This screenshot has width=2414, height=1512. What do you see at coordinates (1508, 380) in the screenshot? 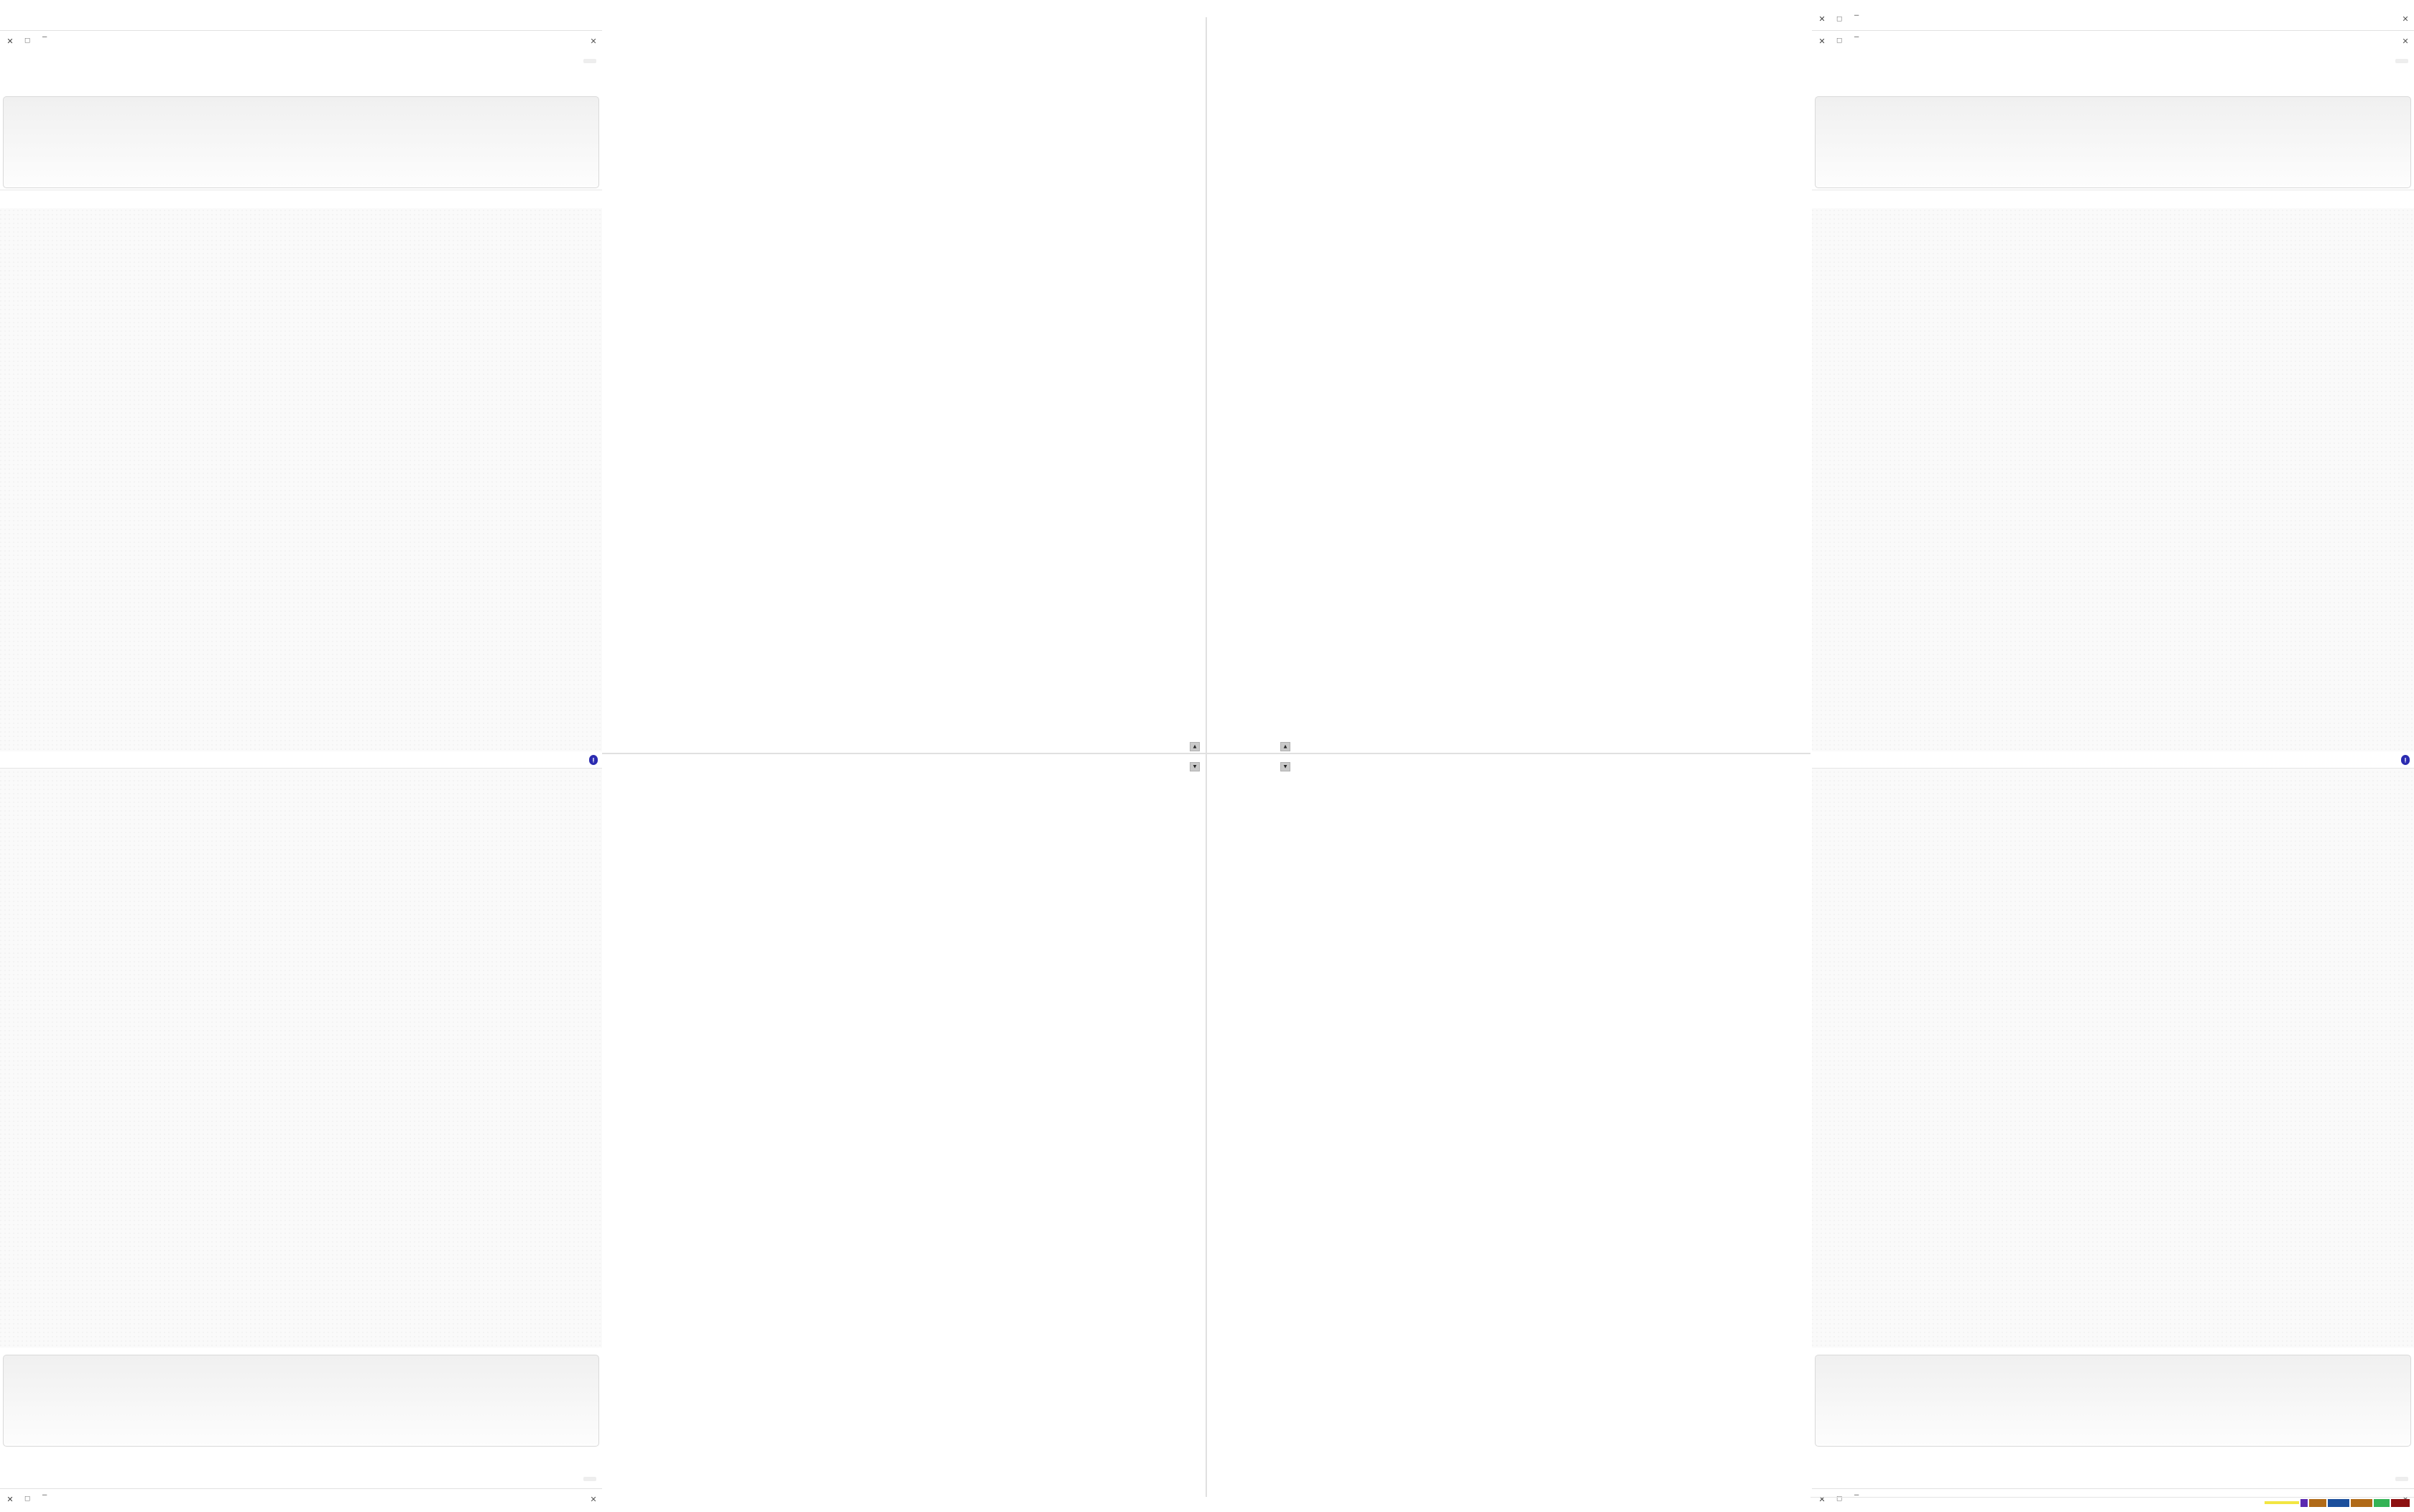
I see `rhino-viewport-bottom-left` at bounding box center [1508, 380].